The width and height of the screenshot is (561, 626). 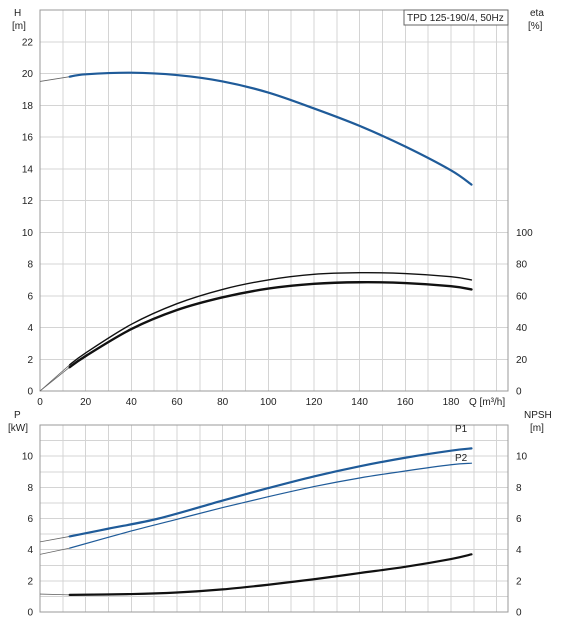 What do you see at coordinates (18, 428) in the screenshot?
I see `y-axis-unit-p: [kW]` at bounding box center [18, 428].